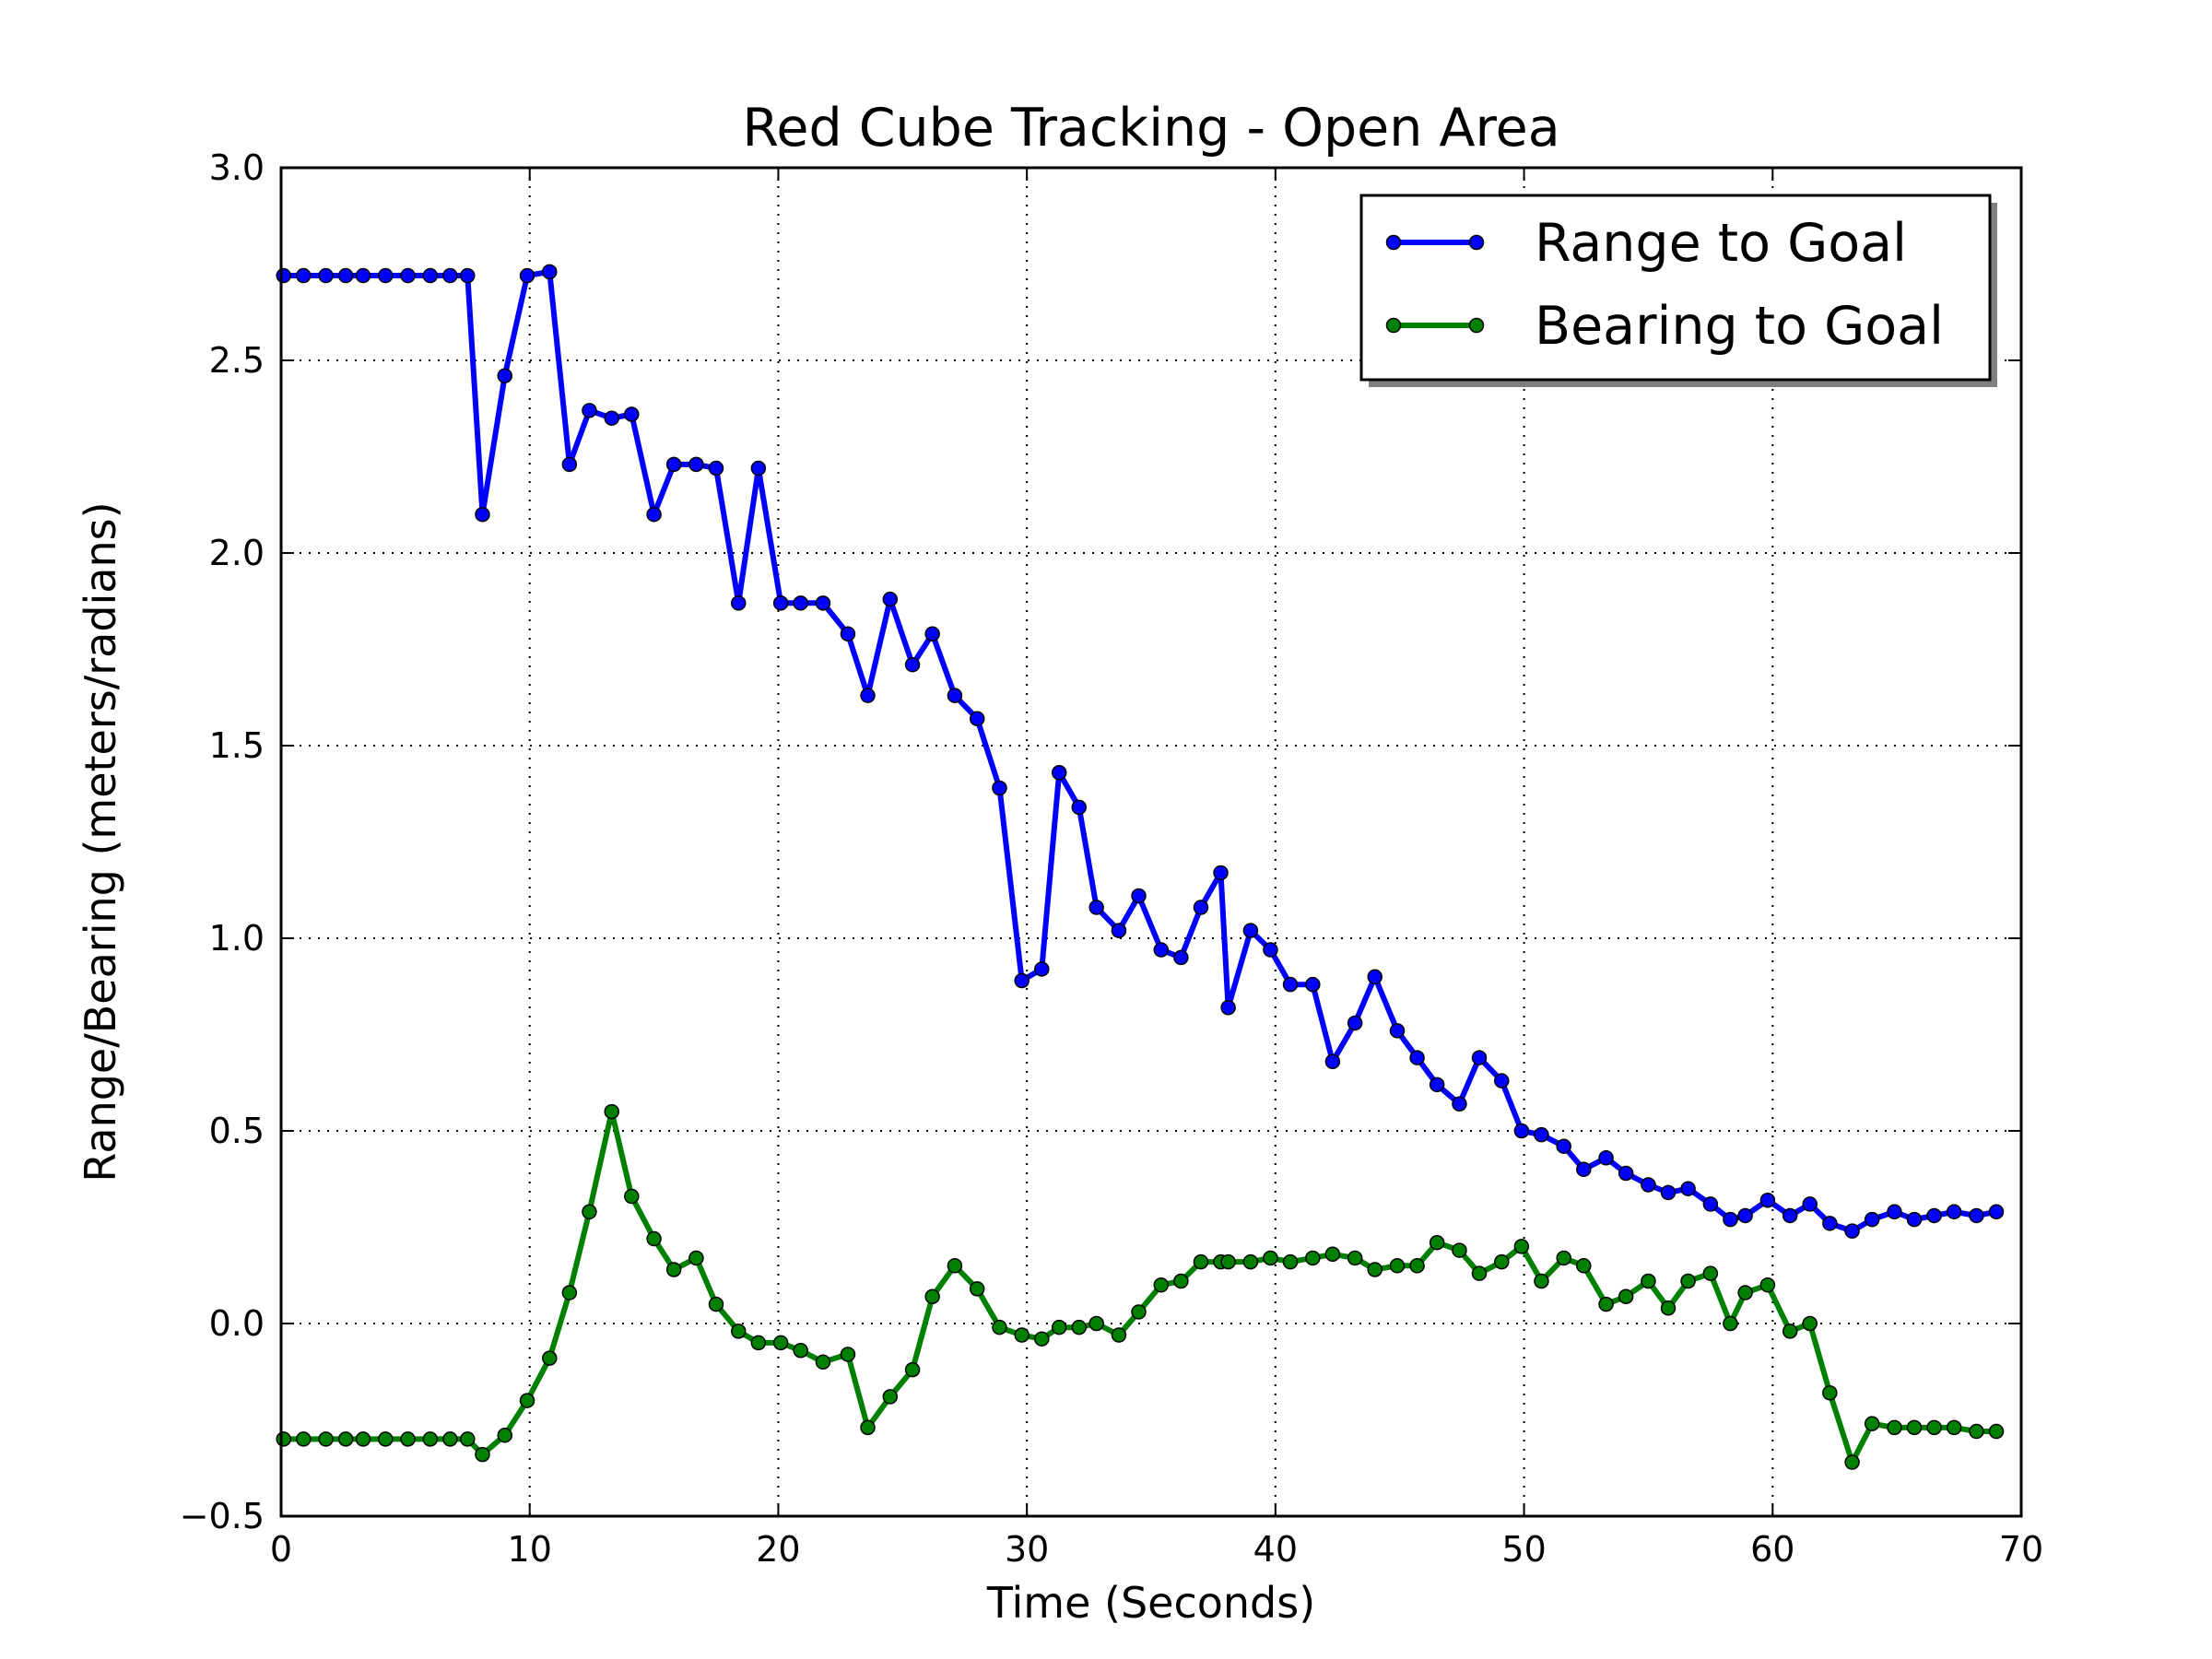 This screenshot has height=1659, width=2212. Describe the element at coordinates (1721, 243) in the screenshot. I see `legend-label: Range to Goal` at that location.